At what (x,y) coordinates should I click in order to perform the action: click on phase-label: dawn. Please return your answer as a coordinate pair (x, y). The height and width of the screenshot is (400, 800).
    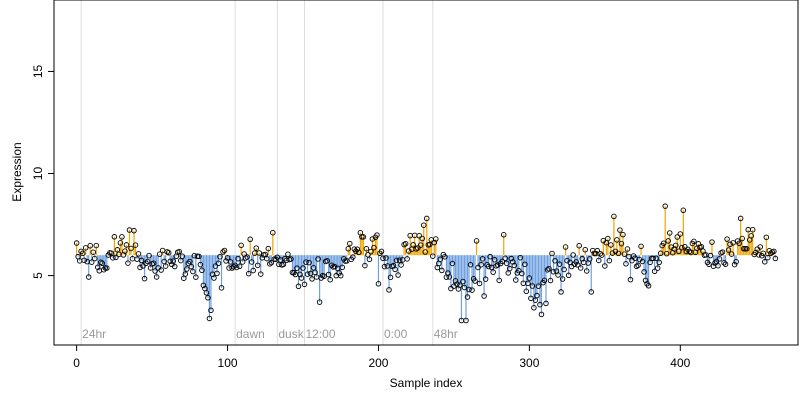
    Looking at the image, I should click on (250, 334).